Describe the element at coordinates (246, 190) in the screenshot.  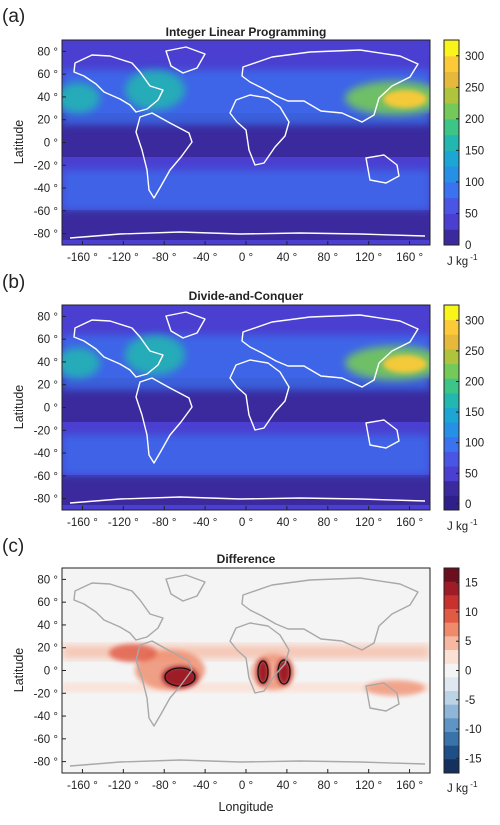
I see `band-mid-south-a` at that location.